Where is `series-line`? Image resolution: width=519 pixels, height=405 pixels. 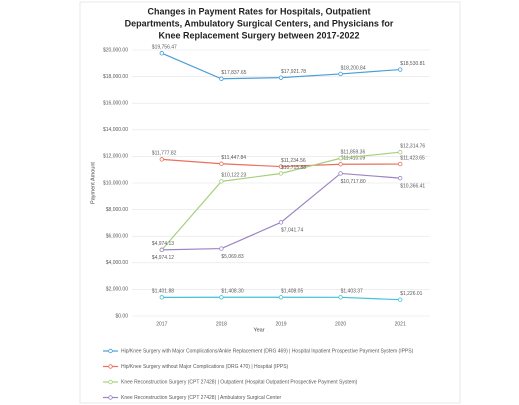
series-line is located at coordinates (281, 211).